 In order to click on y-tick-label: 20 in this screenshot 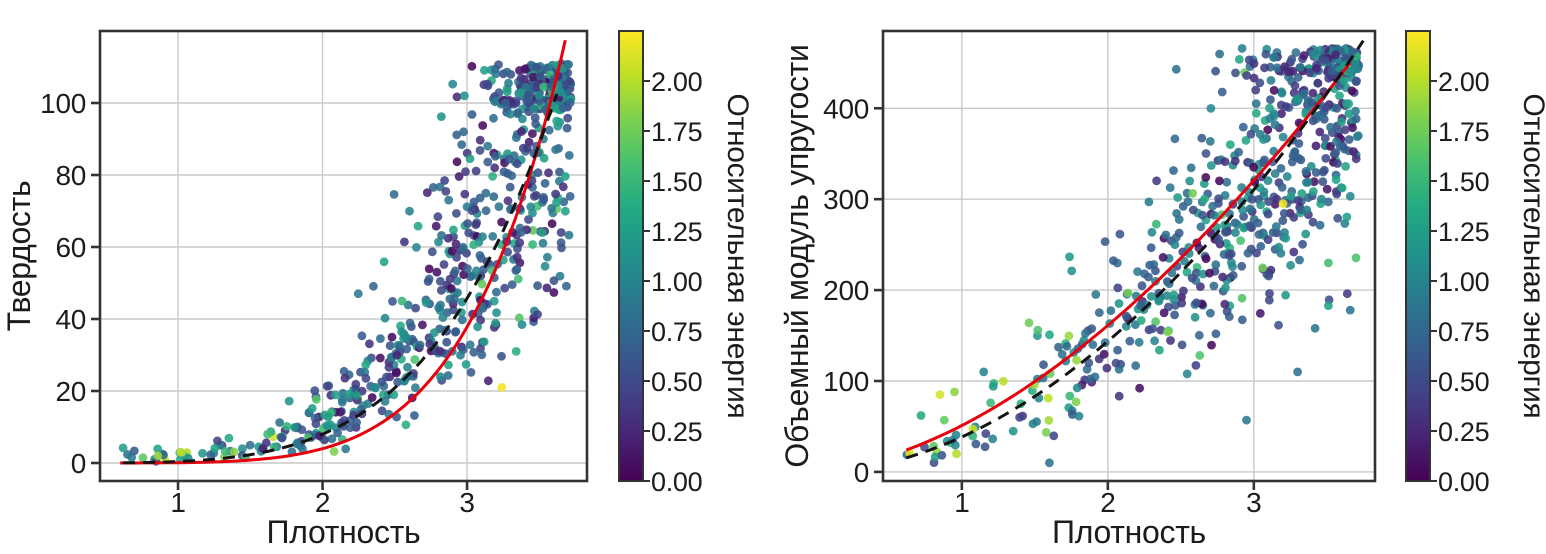, I will do `click(70, 391)`.